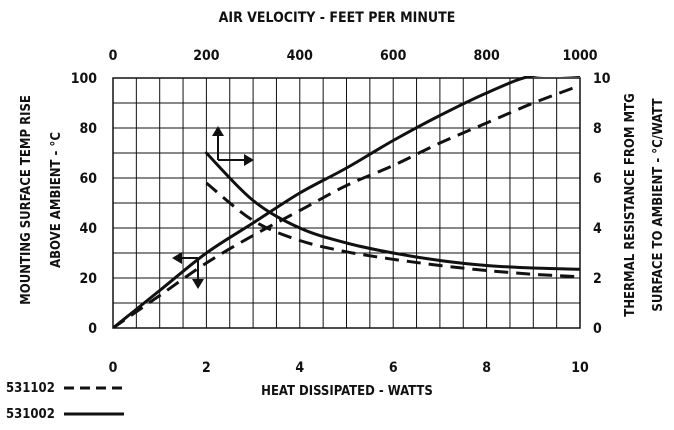 The width and height of the screenshot is (674, 430). Describe the element at coordinates (486, 56) in the screenshot. I see `tick-label-top: 800` at that location.